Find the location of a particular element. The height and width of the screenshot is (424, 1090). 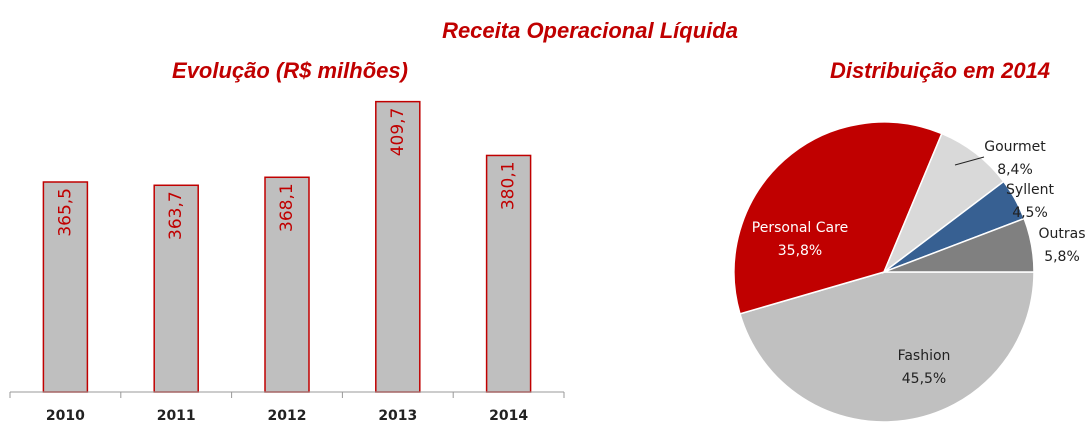

slice-label: Fashion is located at coordinates (924, 356).